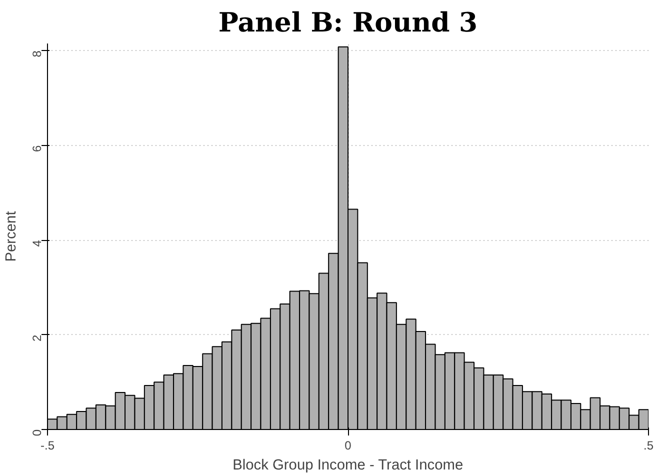  What do you see at coordinates (47, 445) in the screenshot?
I see `x-tick-label: -.5` at bounding box center [47, 445].